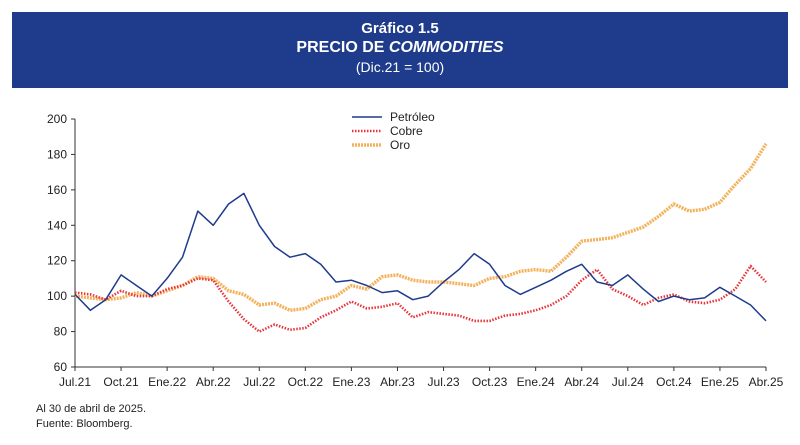  What do you see at coordinates (536, 382) in the screenshot?
I see `x-tick-label: Ene.24` at bounding box center [536, 382].